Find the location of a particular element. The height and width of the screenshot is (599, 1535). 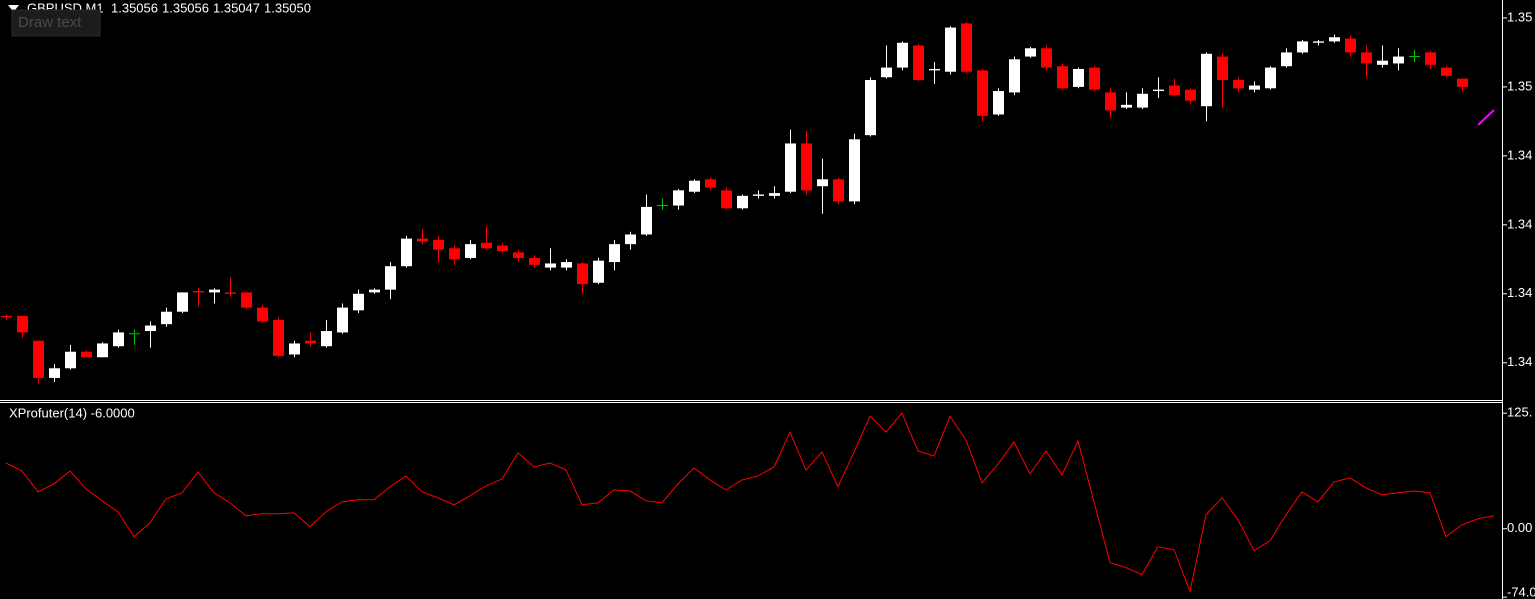

ohlc-value: 1.35050 is located at coordinates (287, 7).